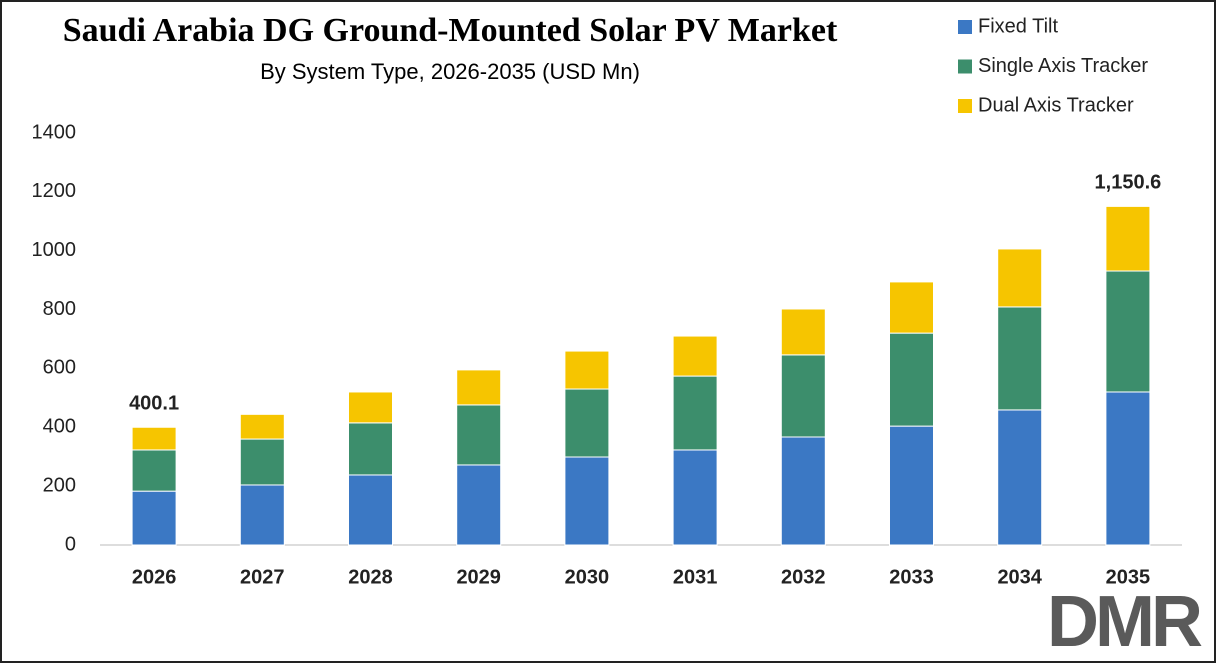 The width and height of the screenshot is (1216, 663). I want to click on legend-label: Fixed Tilt, so click(1018, 26).